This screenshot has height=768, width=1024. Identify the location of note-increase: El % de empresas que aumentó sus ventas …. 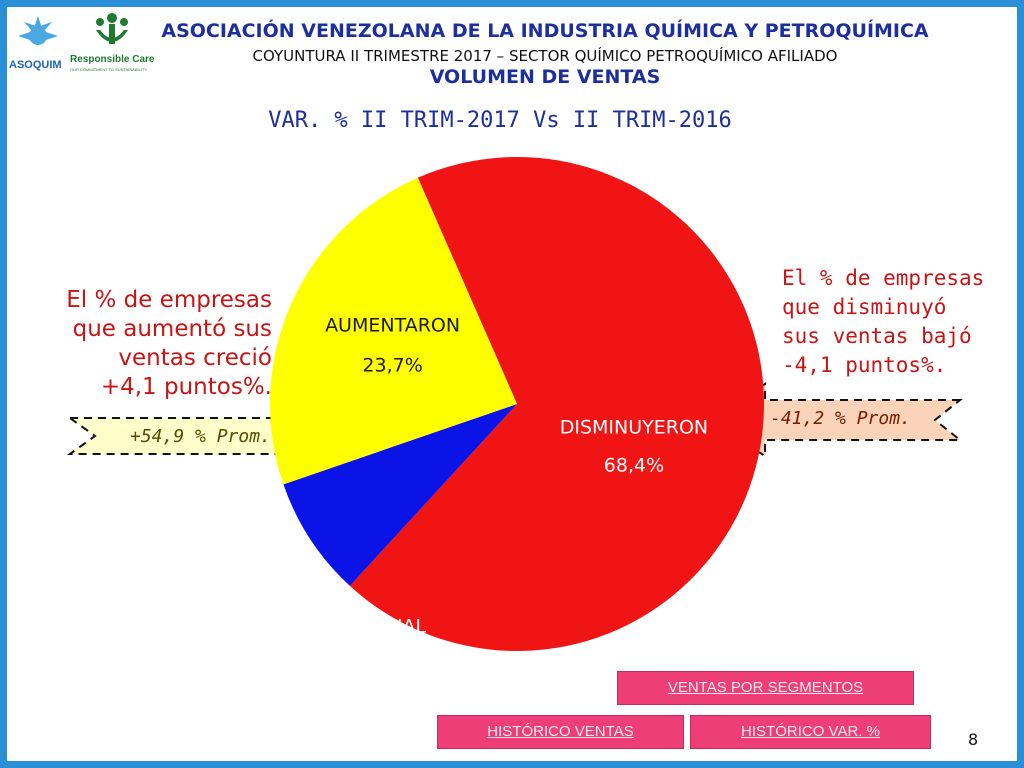
(146, 344).